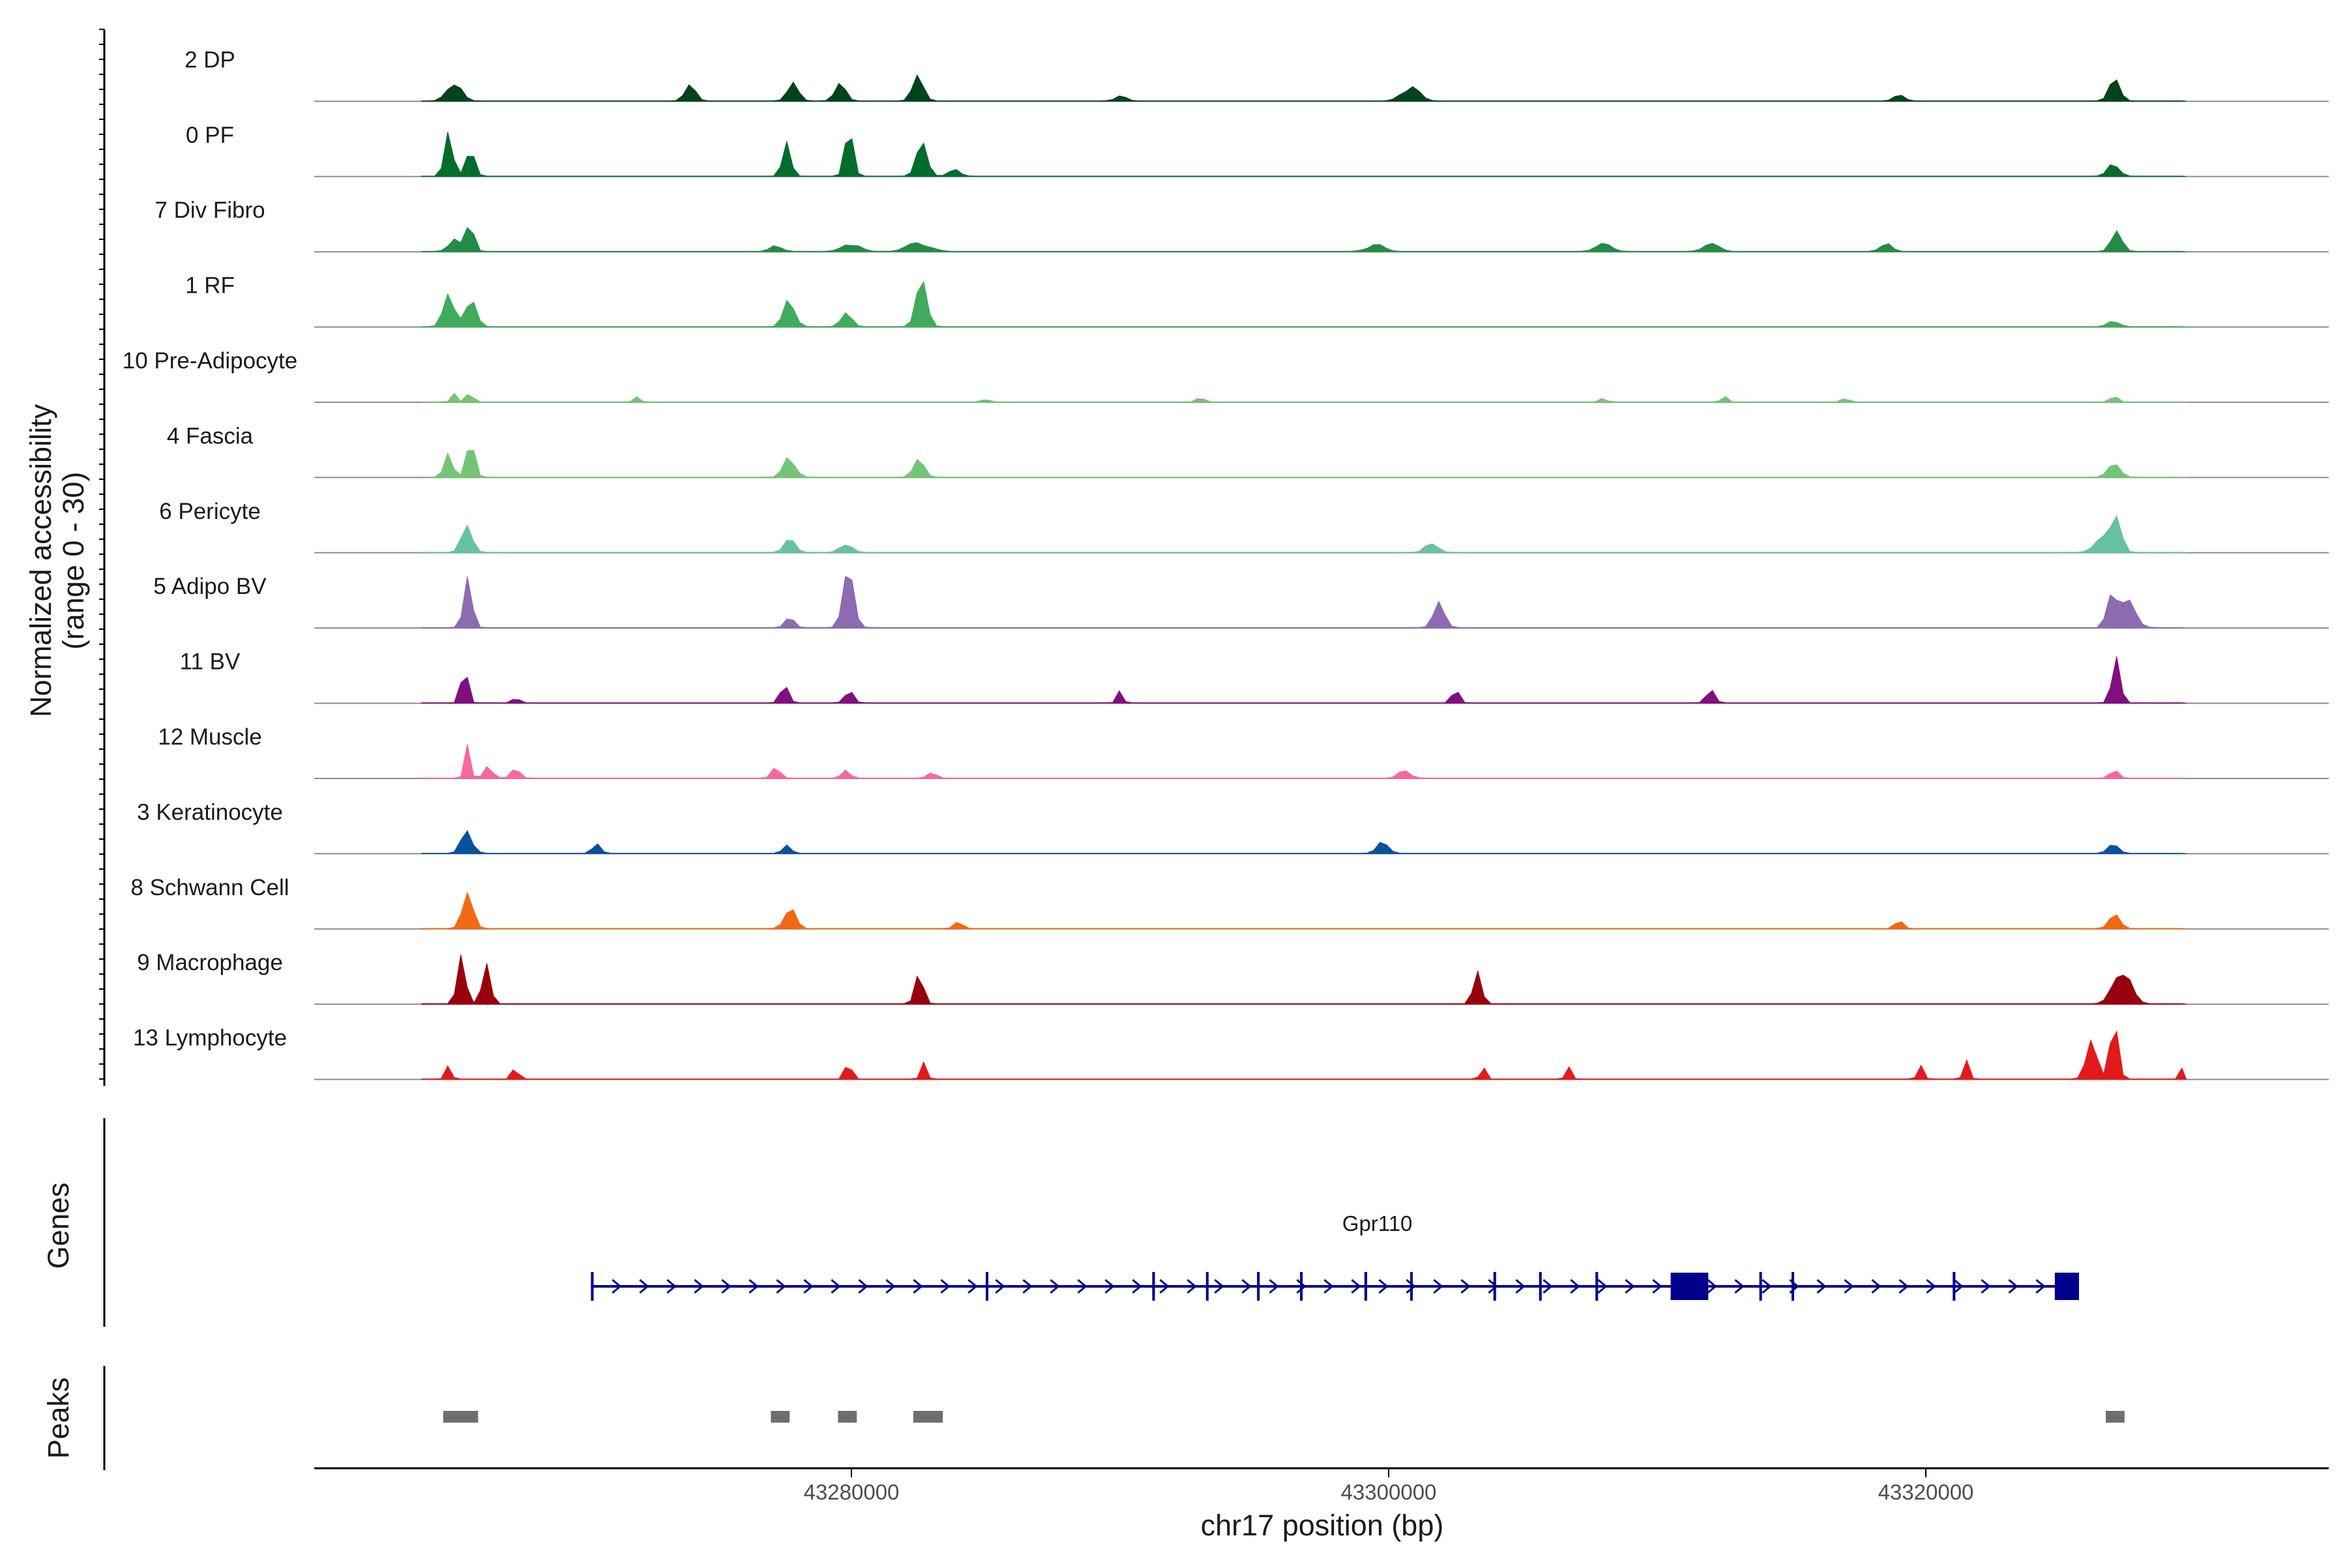 This screenshot has height=1568, width=2347. I want to click on track-9-macrophage: 9 Macrophage, so click(1233, 978).